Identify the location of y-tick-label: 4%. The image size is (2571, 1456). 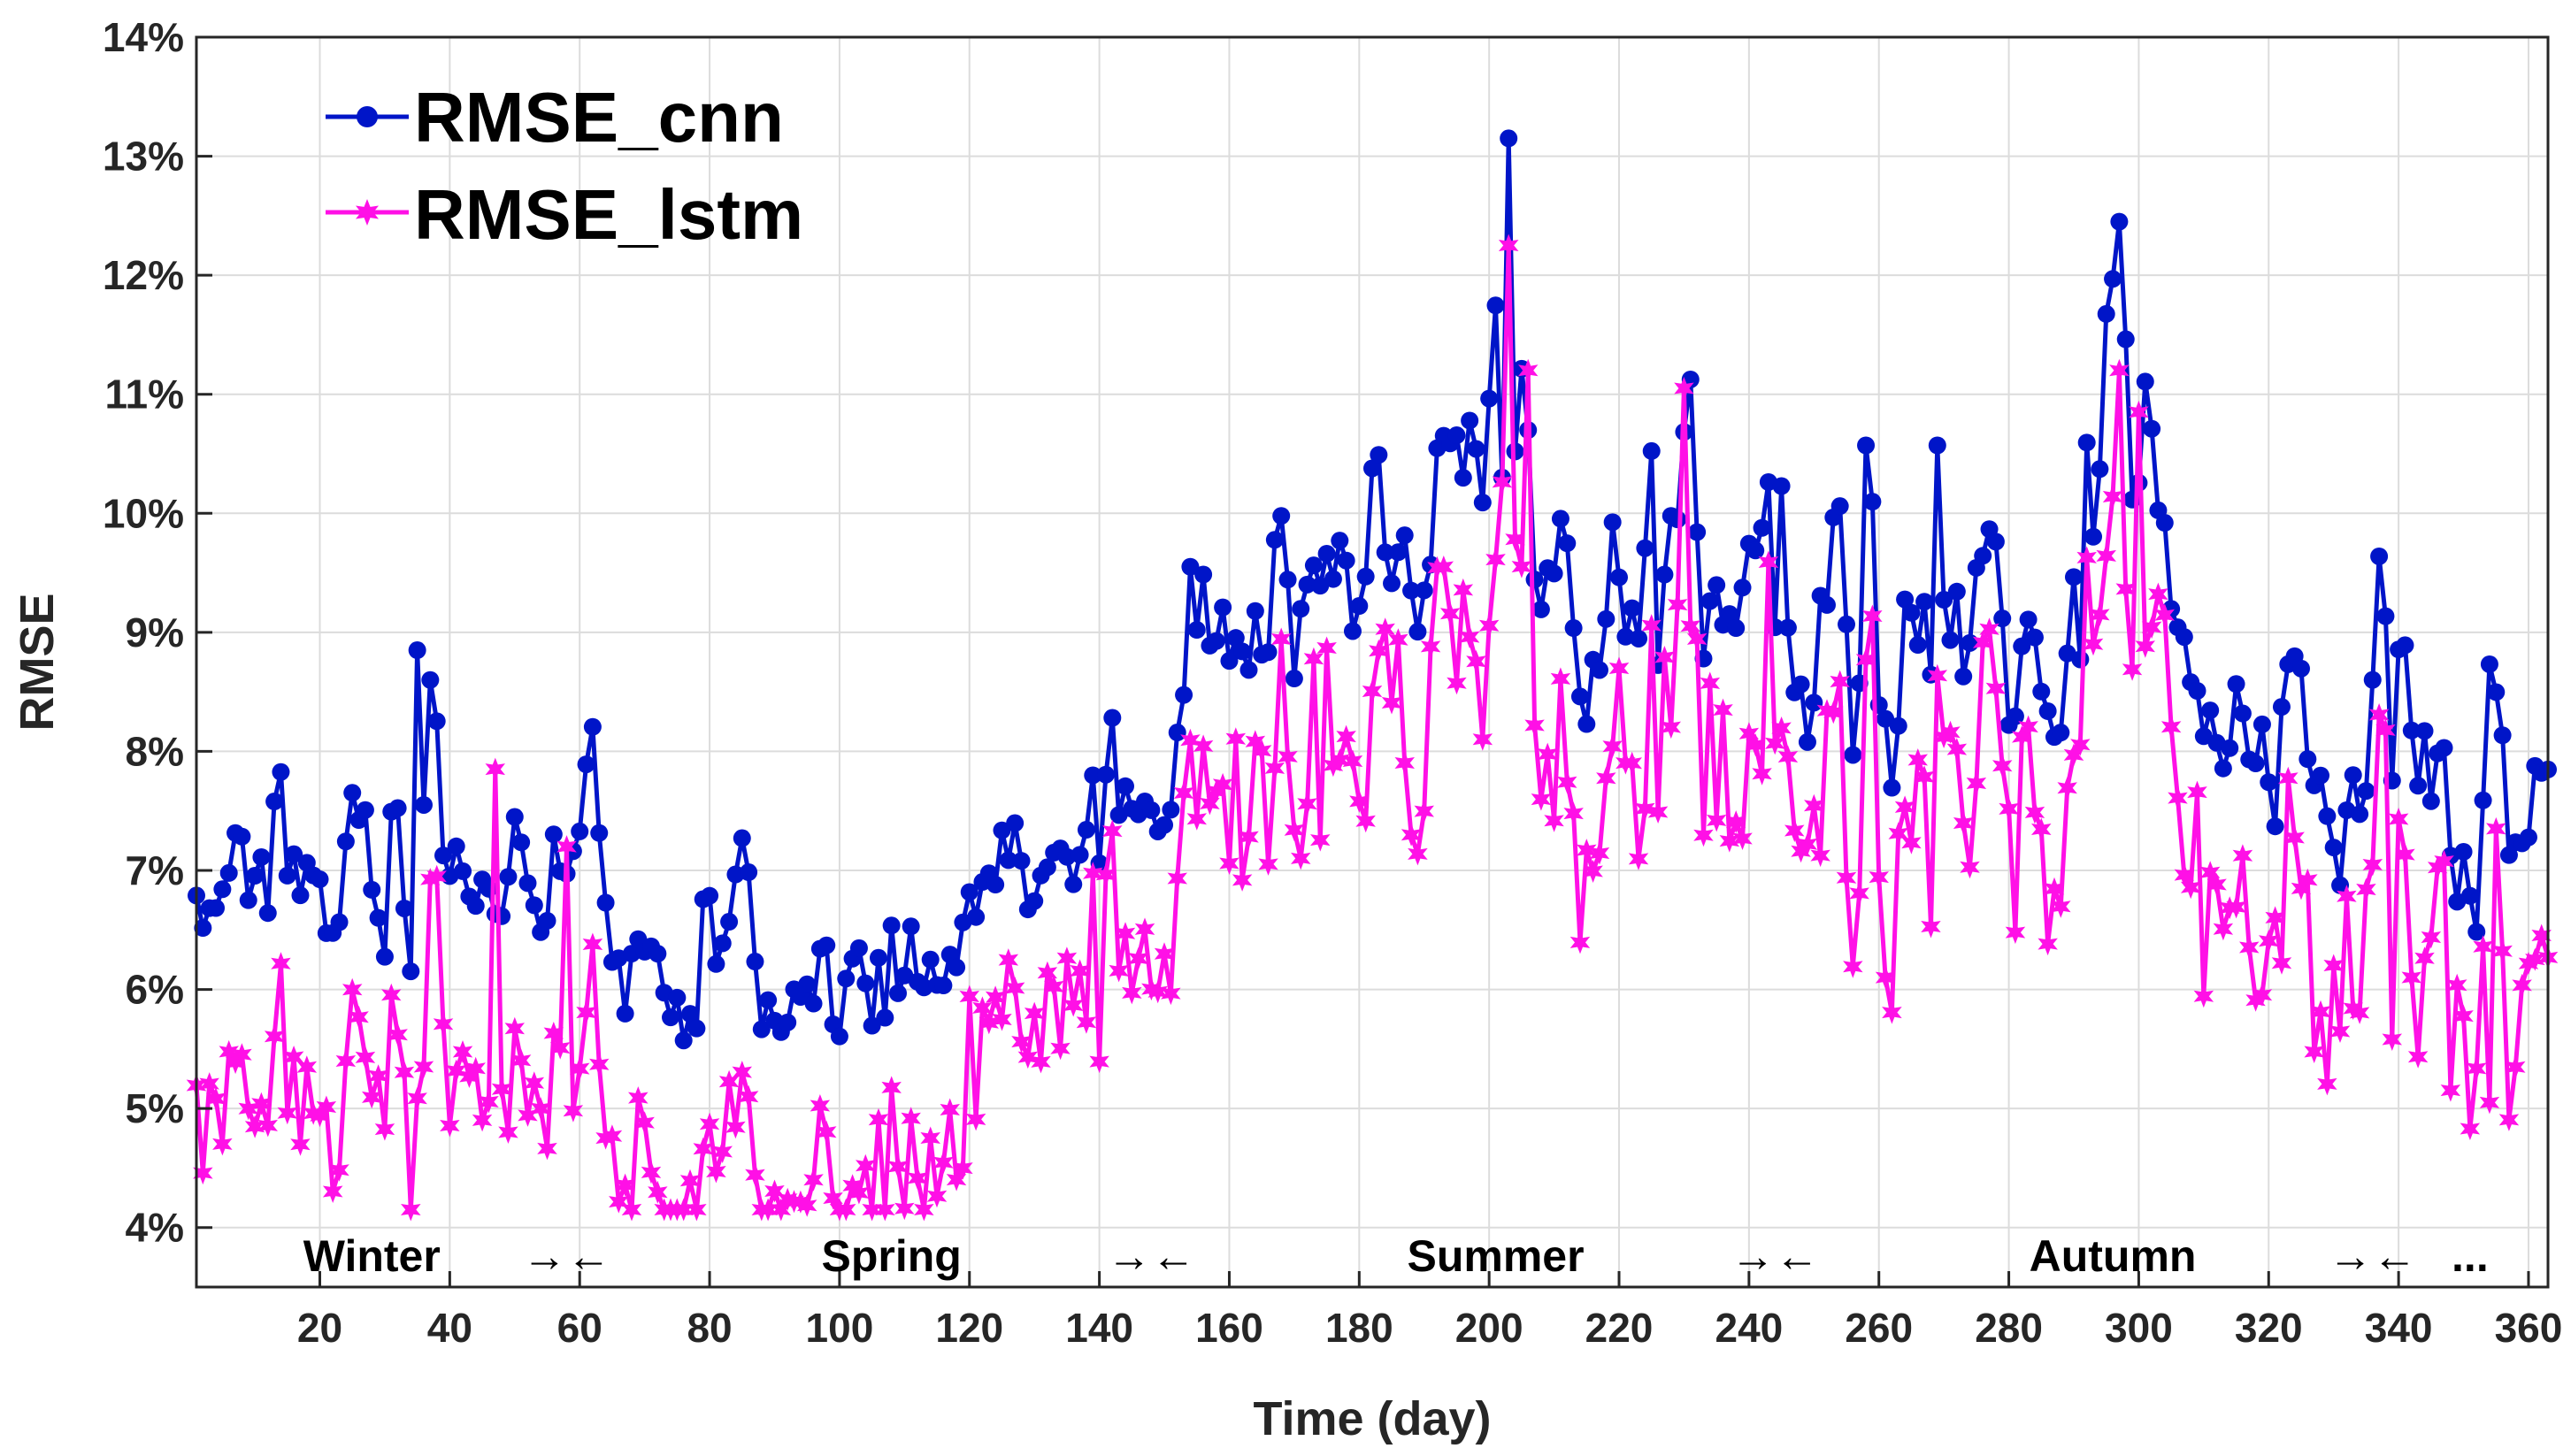
(155, 1228).